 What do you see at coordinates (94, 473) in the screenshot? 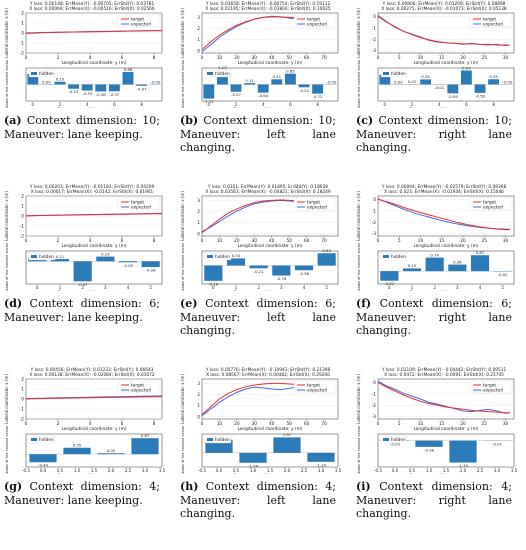
I see `bar-x-label: Components of the context vector` at bounding box center [94, 473].